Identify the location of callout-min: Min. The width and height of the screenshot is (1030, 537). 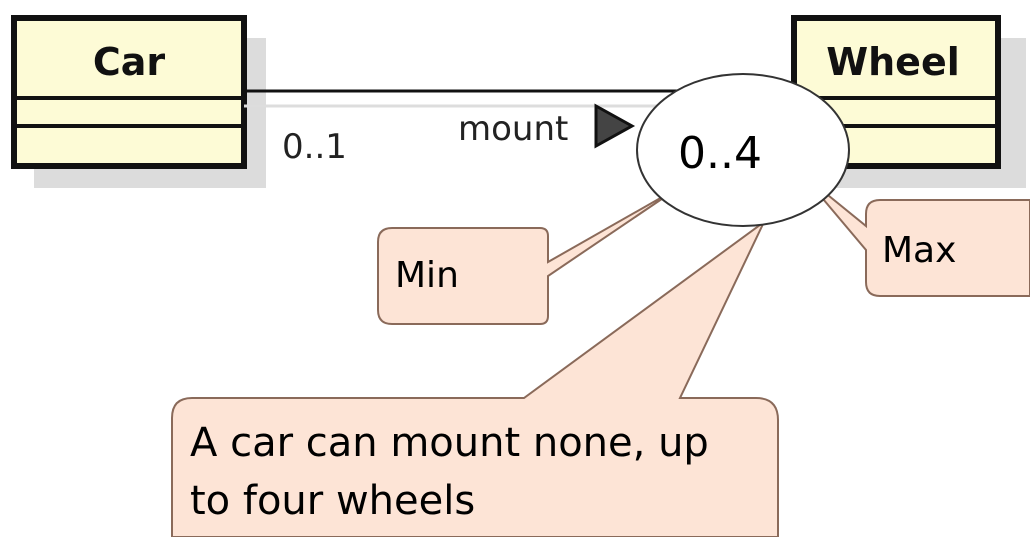
(528, 256).